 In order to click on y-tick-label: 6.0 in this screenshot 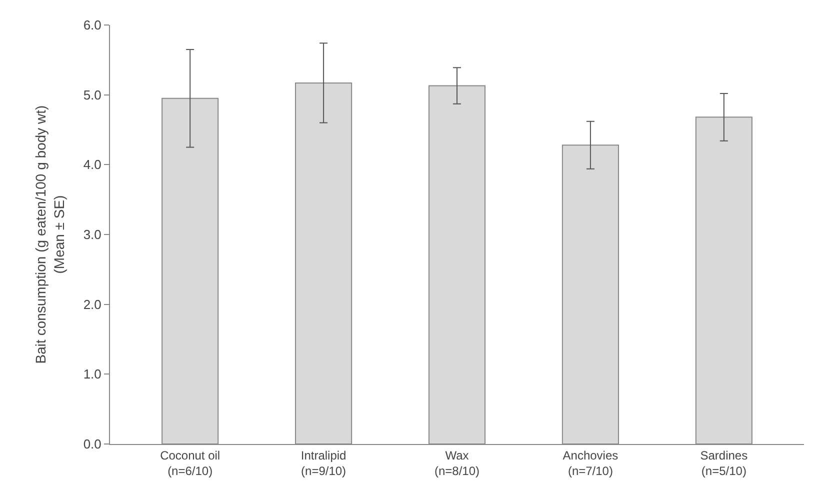, I will do `click(92, 25)`.